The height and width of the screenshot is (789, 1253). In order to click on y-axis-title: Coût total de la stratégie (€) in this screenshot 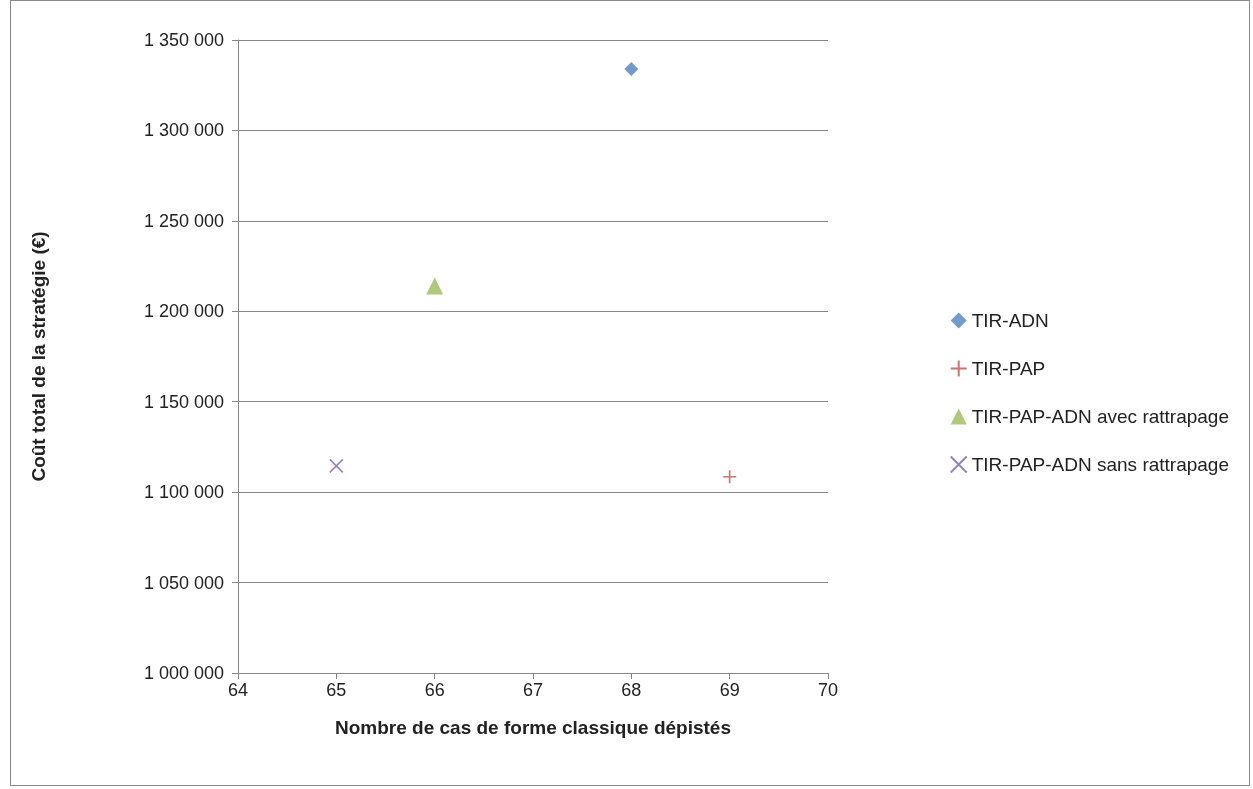, I will do `click(38, 356)`.